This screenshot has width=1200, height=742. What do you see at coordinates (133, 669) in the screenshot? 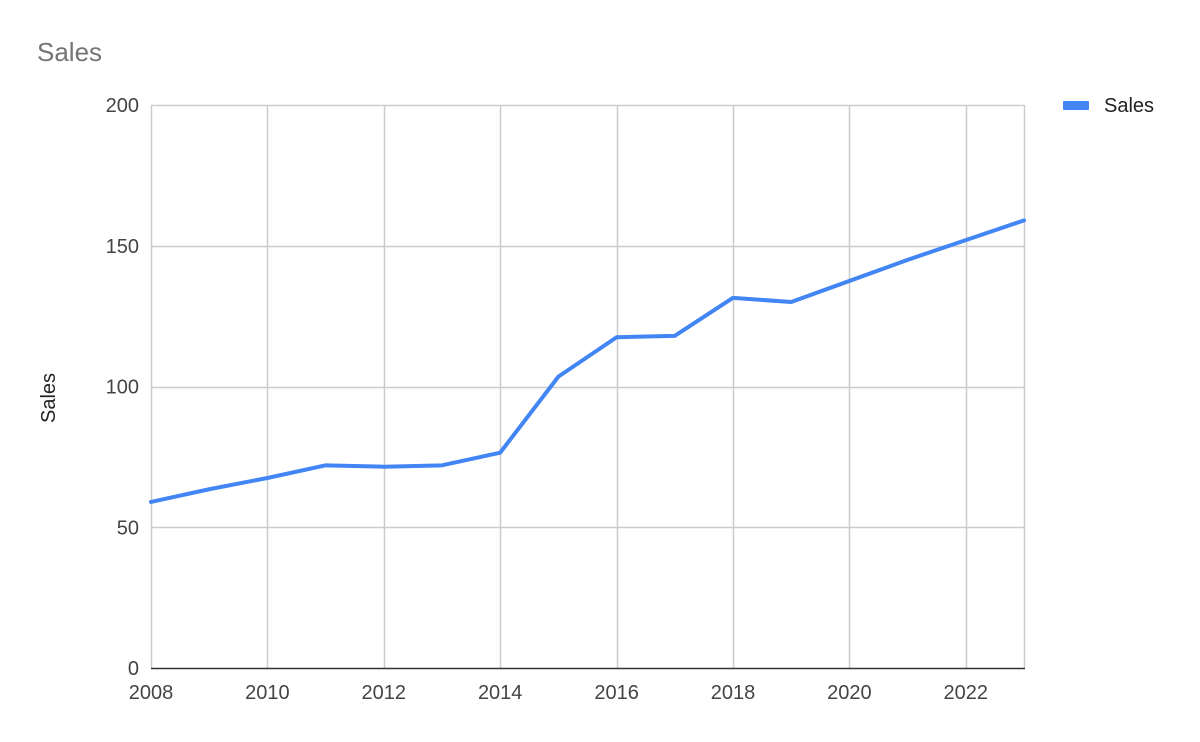
I see `y-tick-label: 0` at bounding box center [133, 669].